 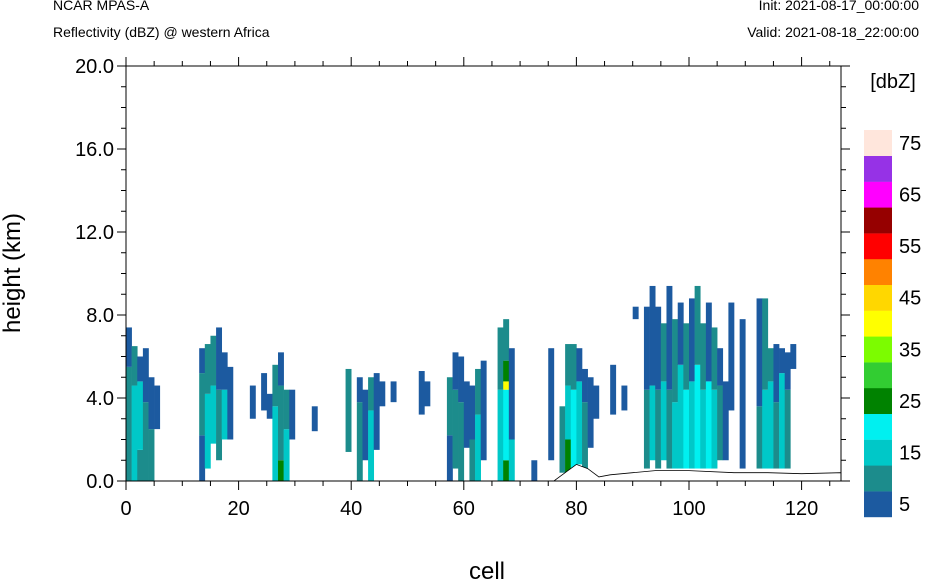 What do you see at coordinates (100, 399) in the screenshot?
I see `y-tick-label: 4.0` at bounding box center [100, 399].